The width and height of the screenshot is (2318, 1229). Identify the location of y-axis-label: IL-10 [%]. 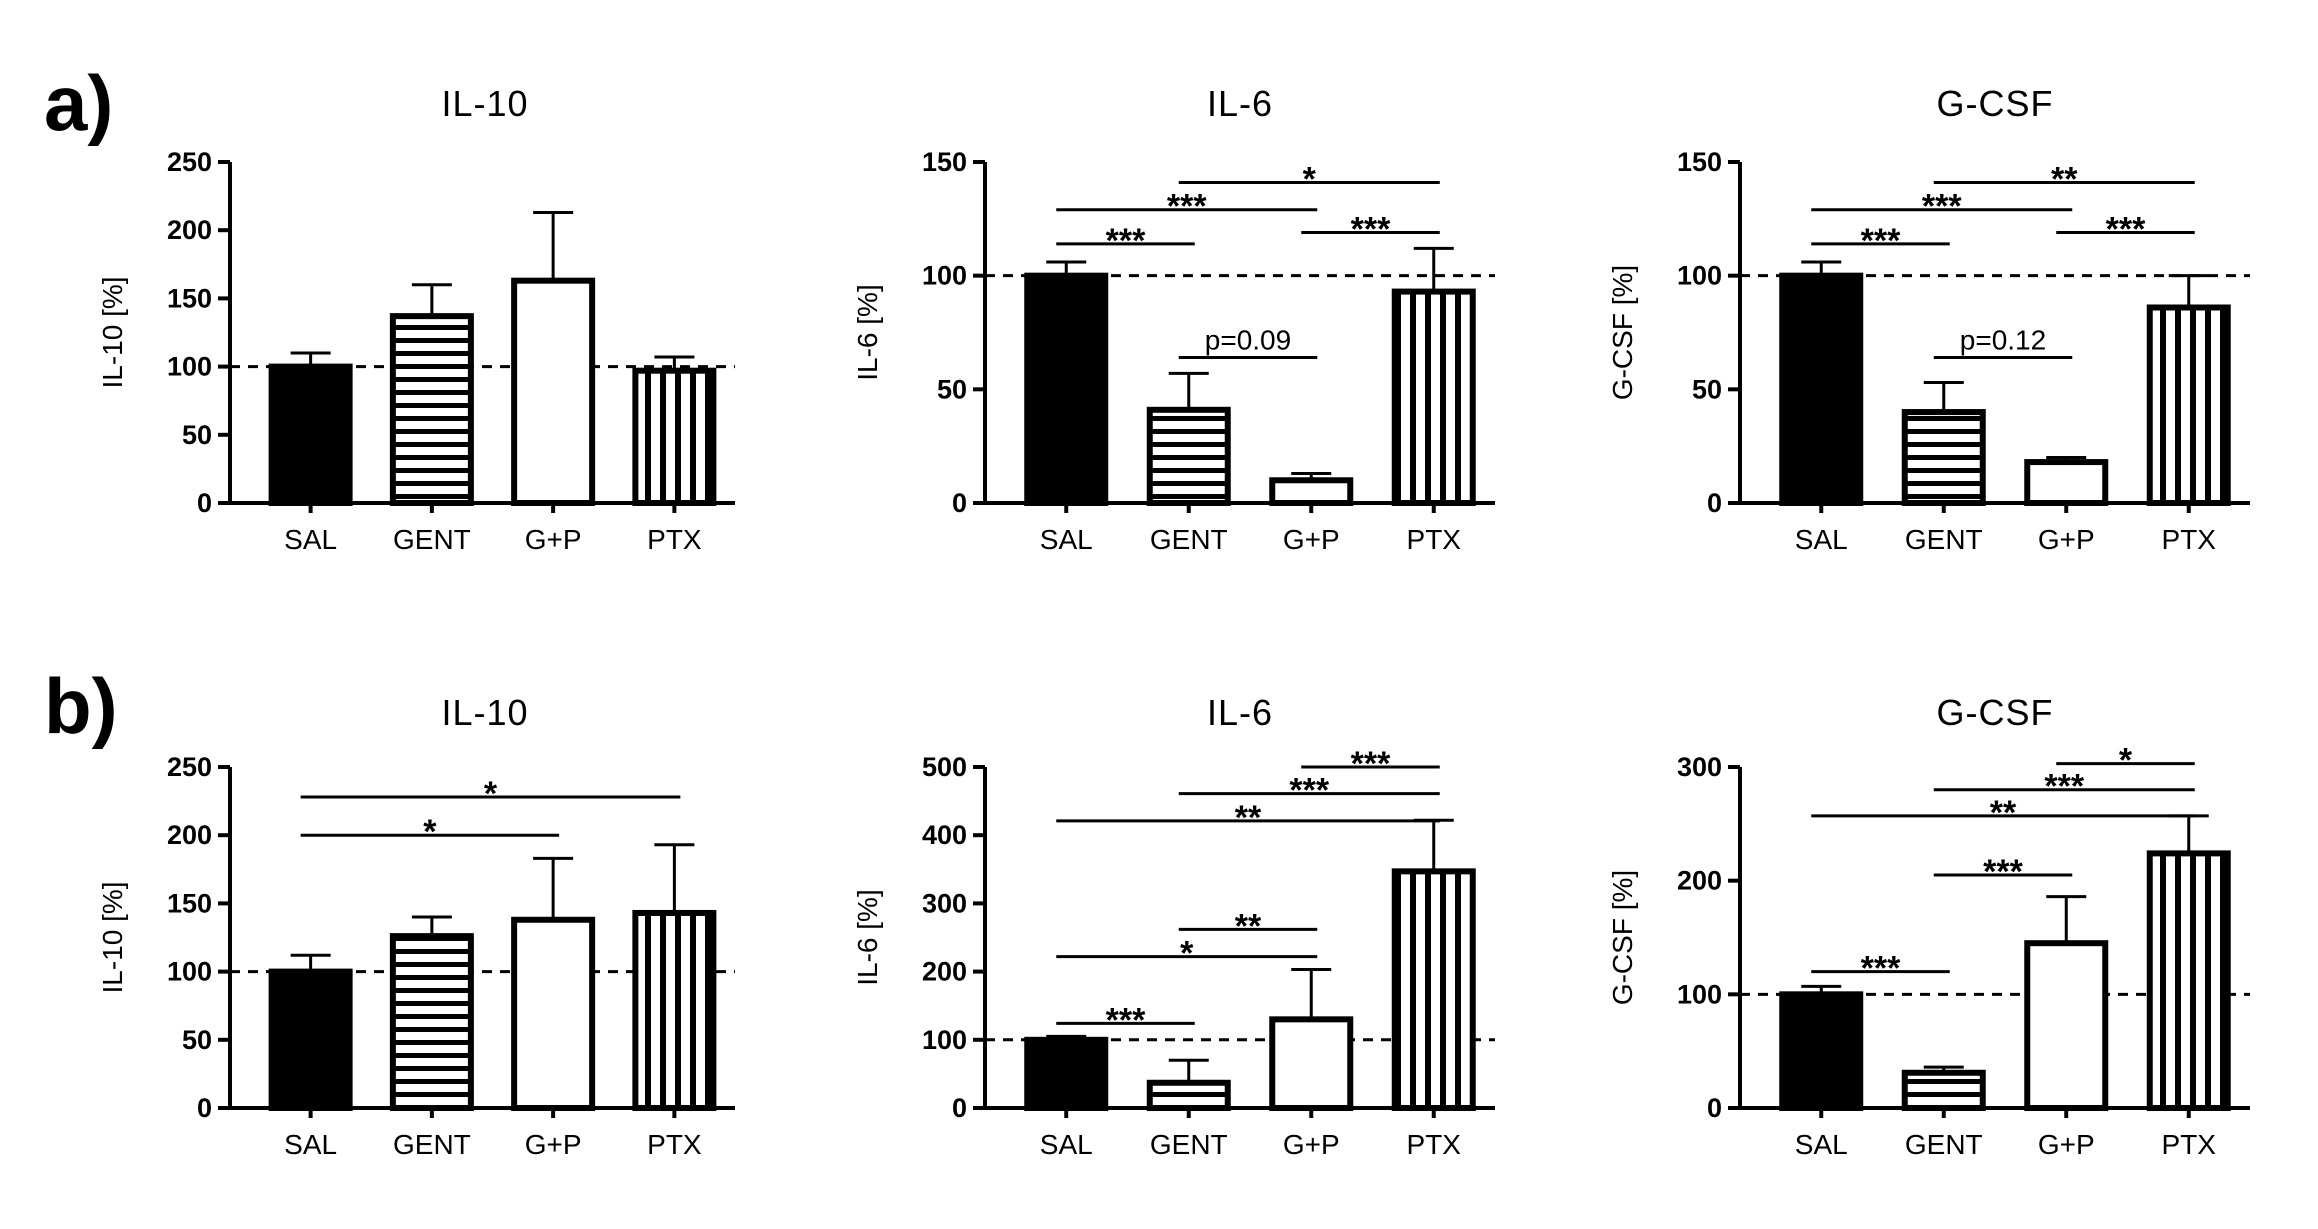
(112, 332).